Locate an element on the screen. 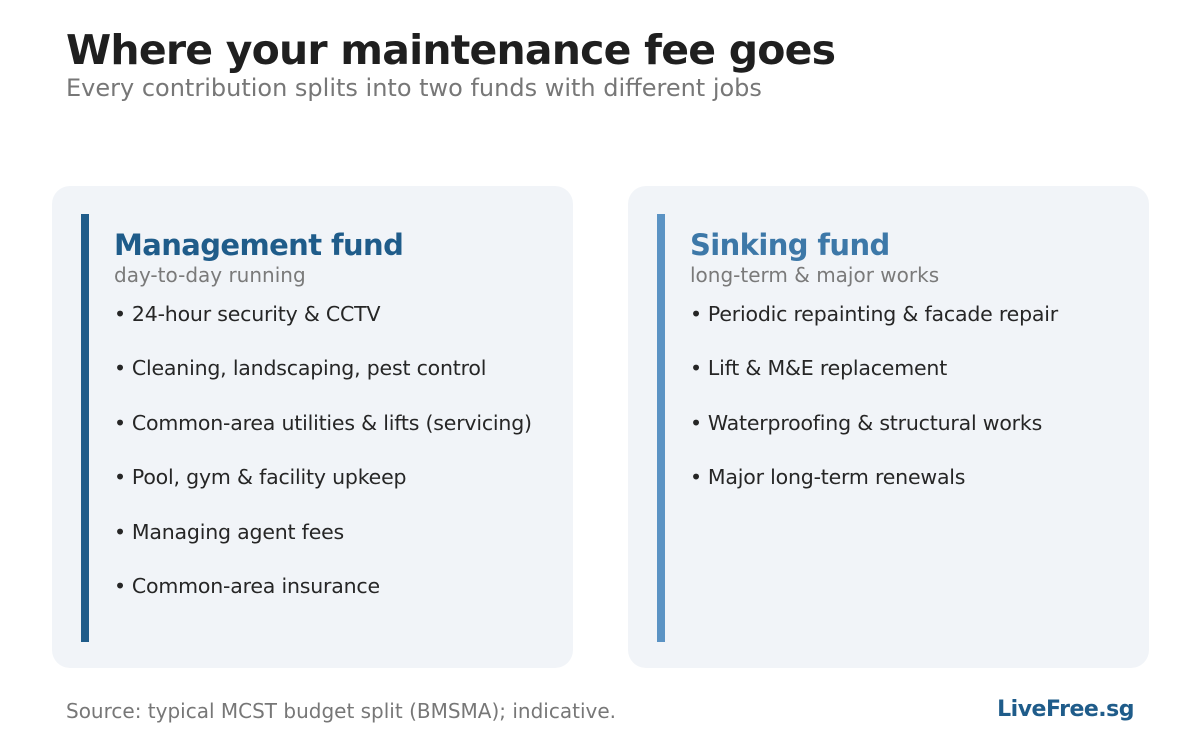  management-fund-subtitle: day-to-day running is located at coordinates (210, 275).